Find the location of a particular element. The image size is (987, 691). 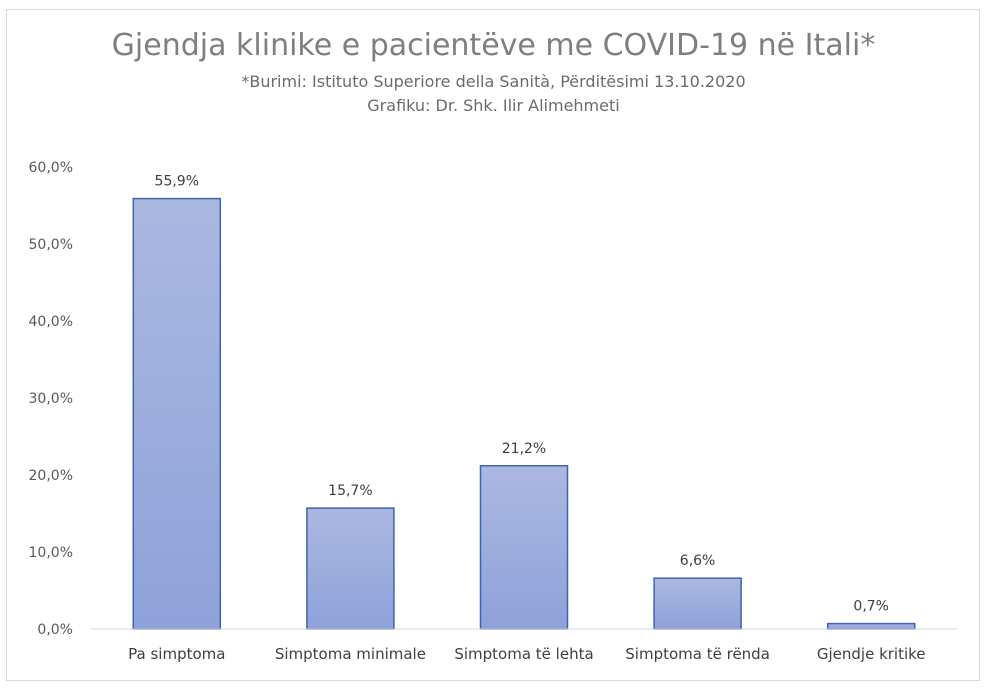

y-tick-label: 10,0% is located at coordinates (51, 553).